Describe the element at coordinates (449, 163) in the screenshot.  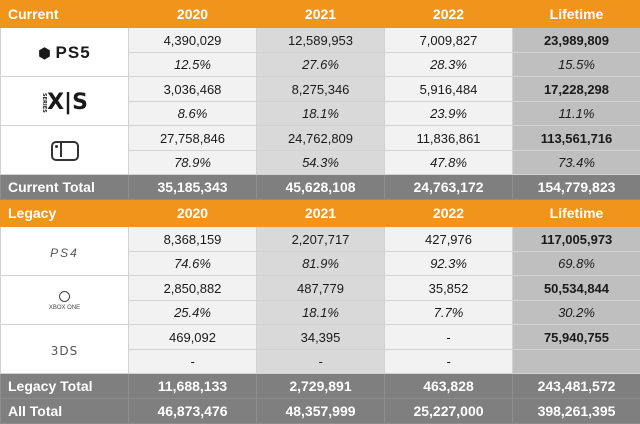
I see `switch-2022-share: 47.8%` at that location.